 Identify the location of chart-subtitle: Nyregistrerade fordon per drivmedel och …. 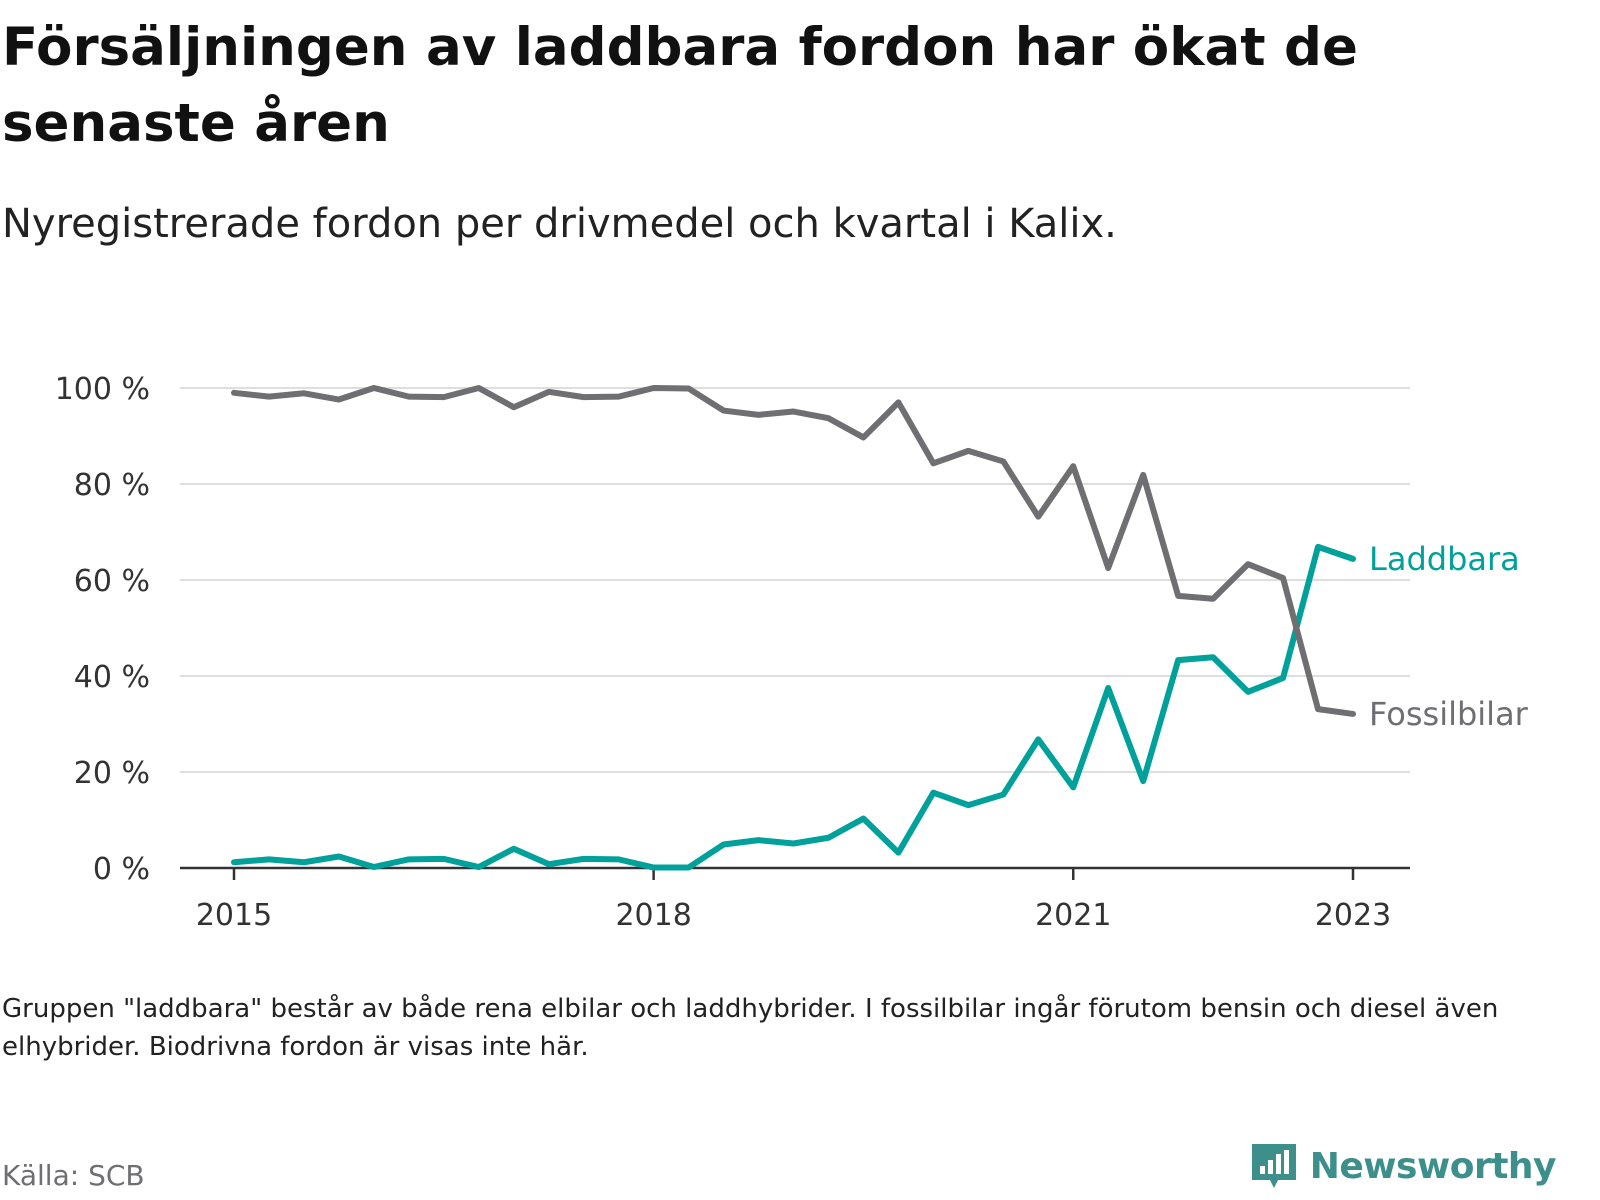
(559, 224).